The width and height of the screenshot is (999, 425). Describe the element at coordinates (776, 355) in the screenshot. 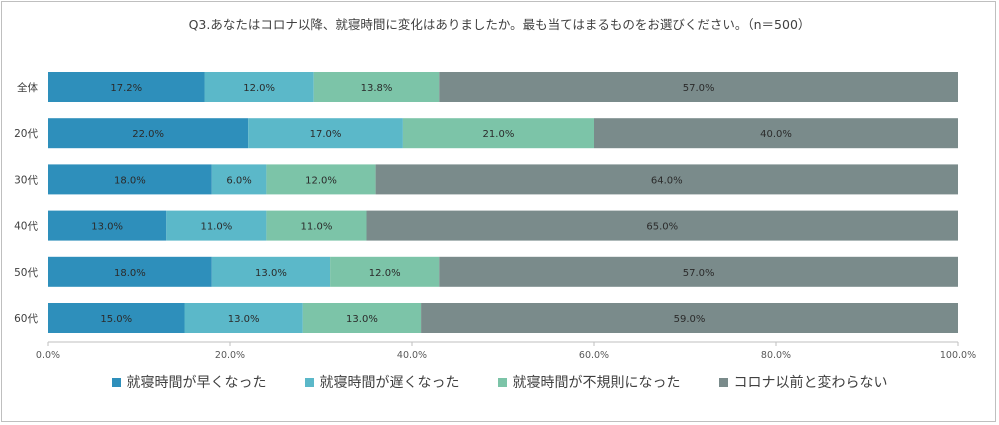

I see `x-tick-label: 80.0%` at that location.